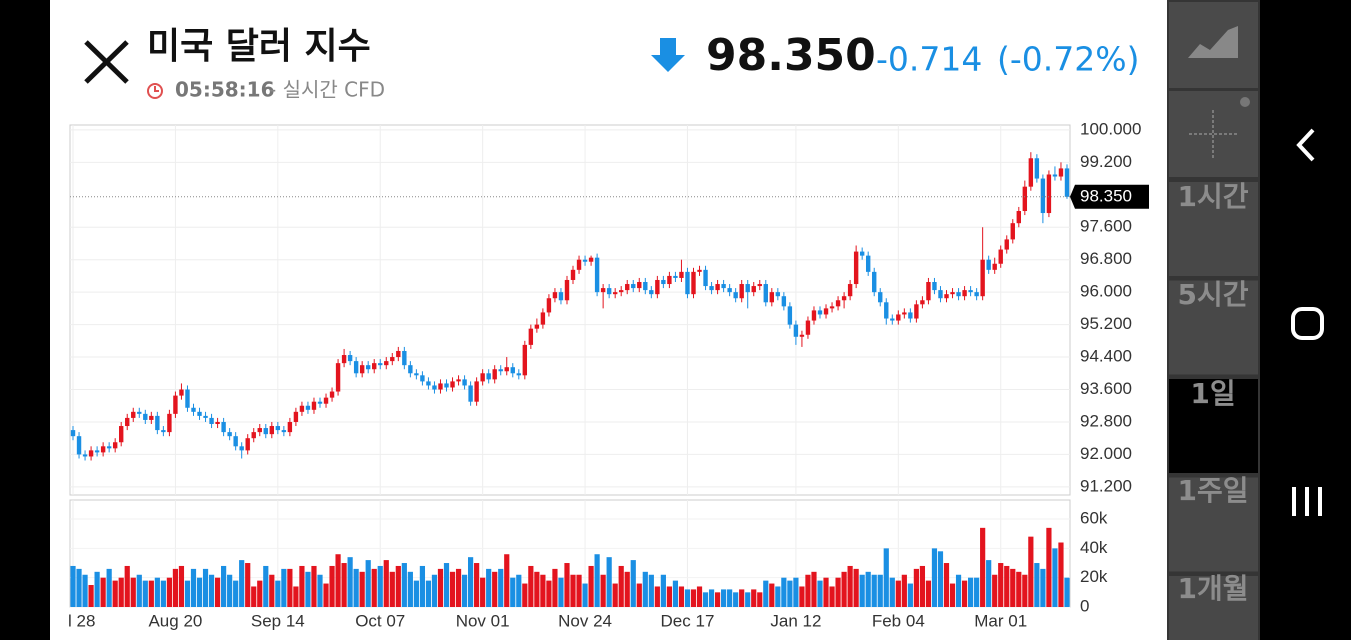 This screenshot has height=640, width=1351. What do you see at coordinates (688, 620) in the screenshot?
I see `x-tick-label: Dec 17` at bounding box center [688, 620].